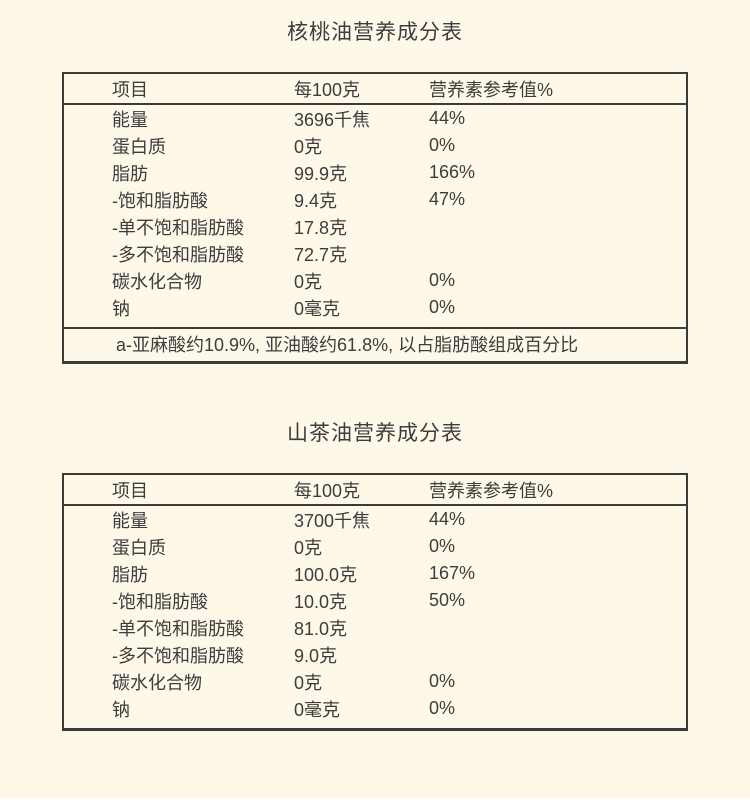 This screenshot has height=803, width=750. Describe the element at coordinates (316, 200) in the screenshot. I see `nutrient-amount: 9.4克` at that location.